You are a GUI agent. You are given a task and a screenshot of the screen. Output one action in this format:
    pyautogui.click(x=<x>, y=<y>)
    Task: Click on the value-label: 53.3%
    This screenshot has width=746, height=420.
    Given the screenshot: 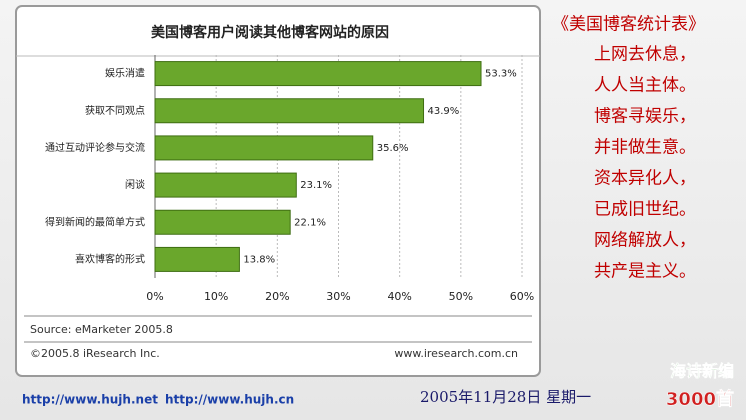 What is the action you would take?
    pyautogui.click(x=501, y=74)
    